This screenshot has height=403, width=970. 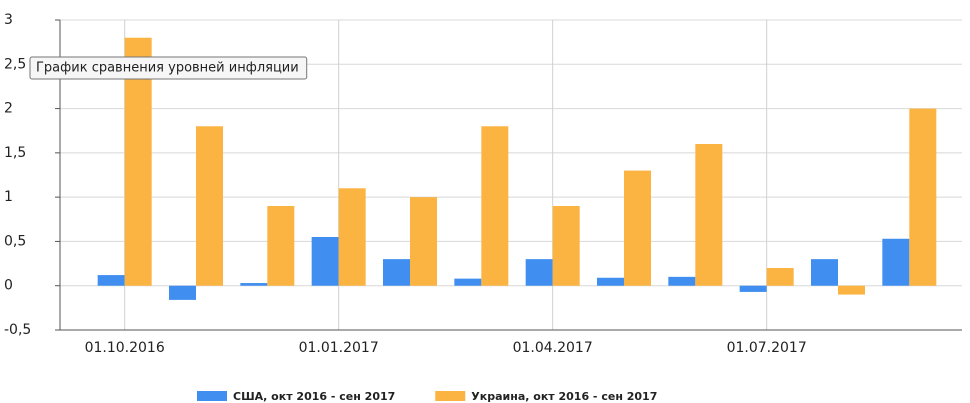 What do you see at coordinates (125, 348) in the screenshot?
I see `x-tick-label: 01.10.2016` at bounding box center [125, 348].